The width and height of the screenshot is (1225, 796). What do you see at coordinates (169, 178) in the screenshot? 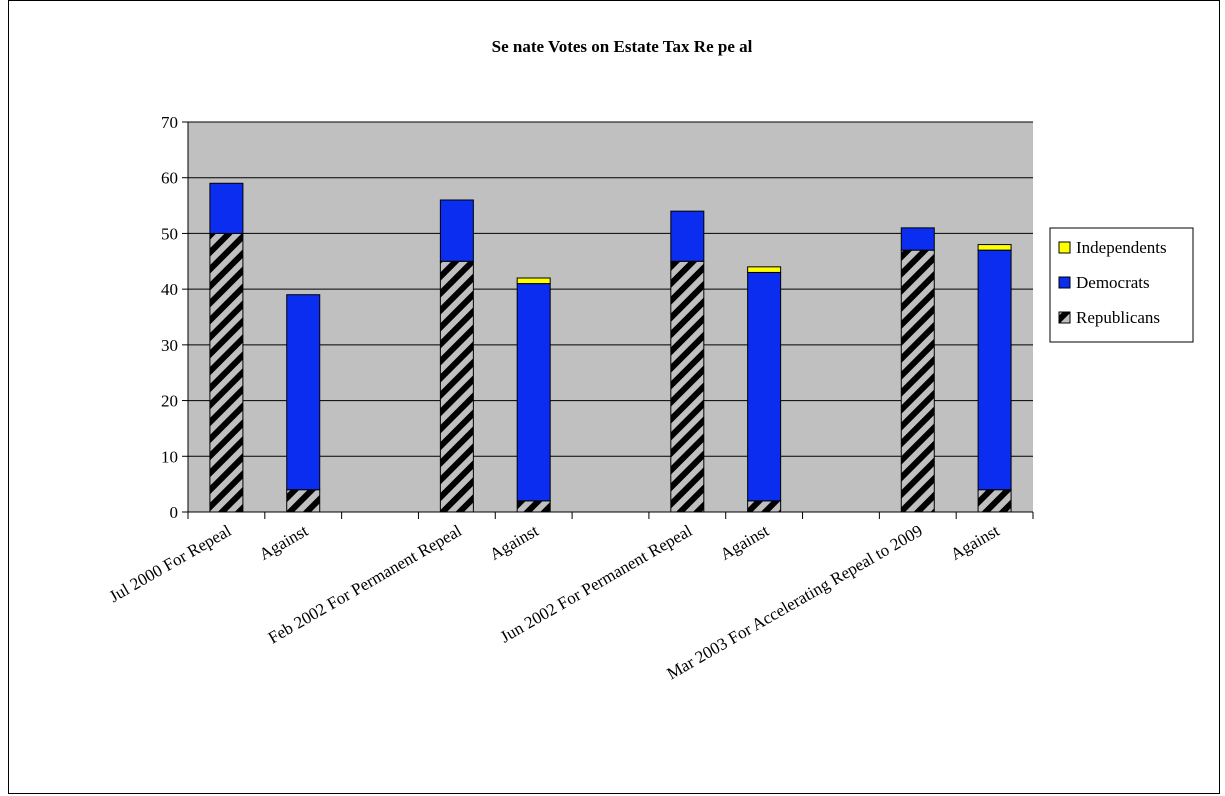
I see `y-tick-label: 60` at bounding box center [169, 178].